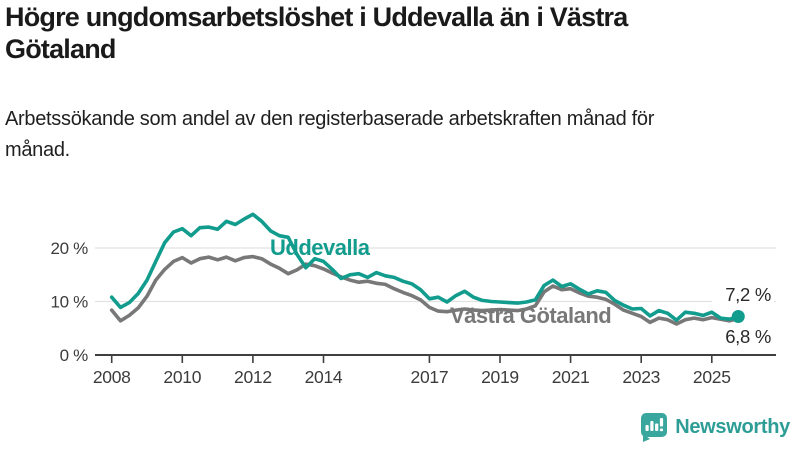 Image resolution: width=800 pixels, height=450 pixels. Describe the element at coordinates (732, 427) in the screenshot. I see `newsworthy-wordmark: Newsworthy` at that location.